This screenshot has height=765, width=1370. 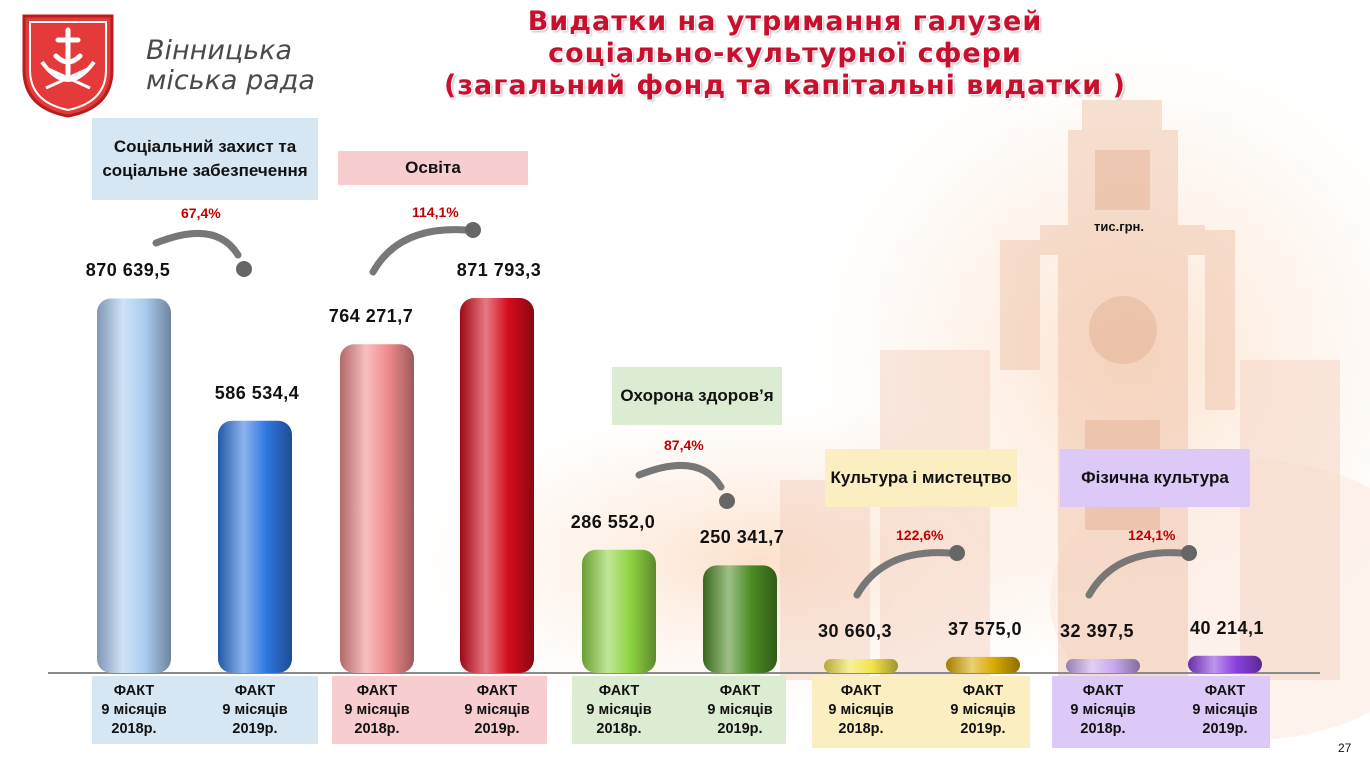 What do you see at coordinates (785, 85) in the screenshot?
I see `title-line-3: (загальний фонд та капітальні видатки )` at bounding box center [785, 85].